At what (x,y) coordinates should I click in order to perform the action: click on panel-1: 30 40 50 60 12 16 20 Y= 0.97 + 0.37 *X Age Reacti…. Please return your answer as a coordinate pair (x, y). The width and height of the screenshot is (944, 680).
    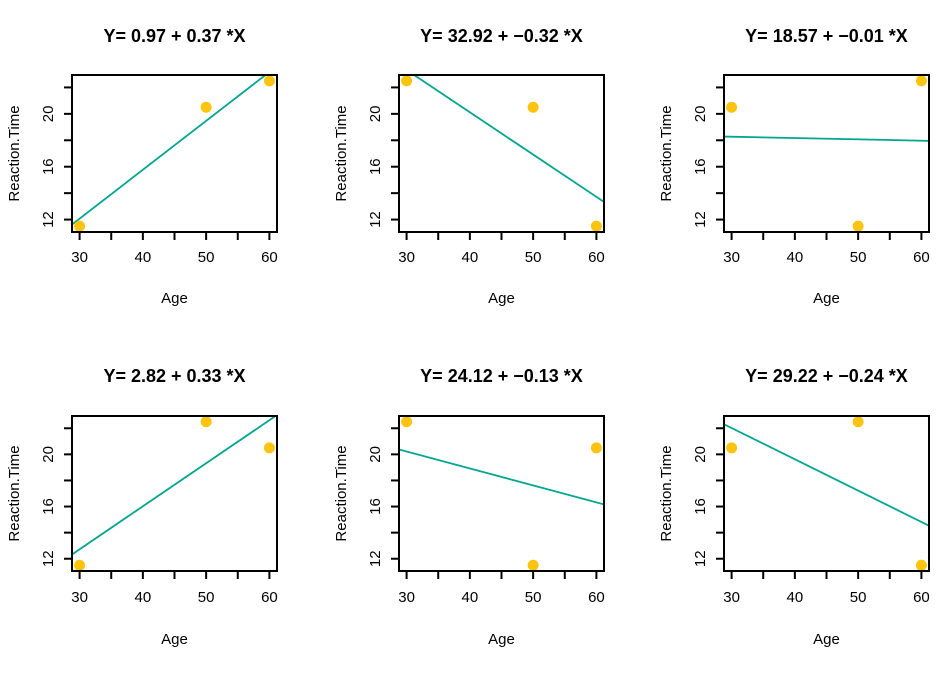
    Looking at the image, I should click on (142, 166).